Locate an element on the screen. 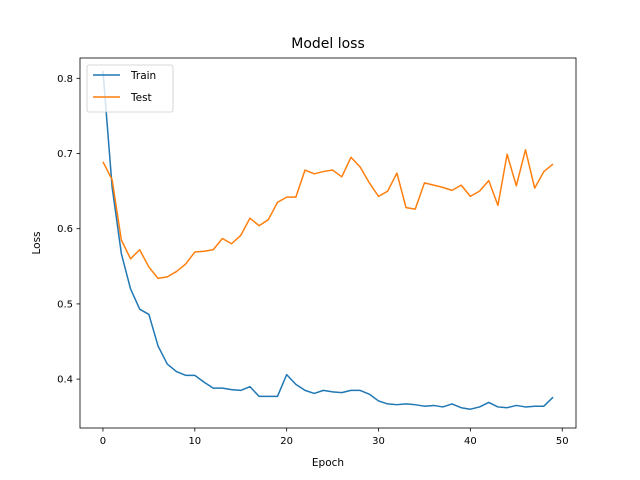  legend-label-train: Train is located at coordinates (143, 76).